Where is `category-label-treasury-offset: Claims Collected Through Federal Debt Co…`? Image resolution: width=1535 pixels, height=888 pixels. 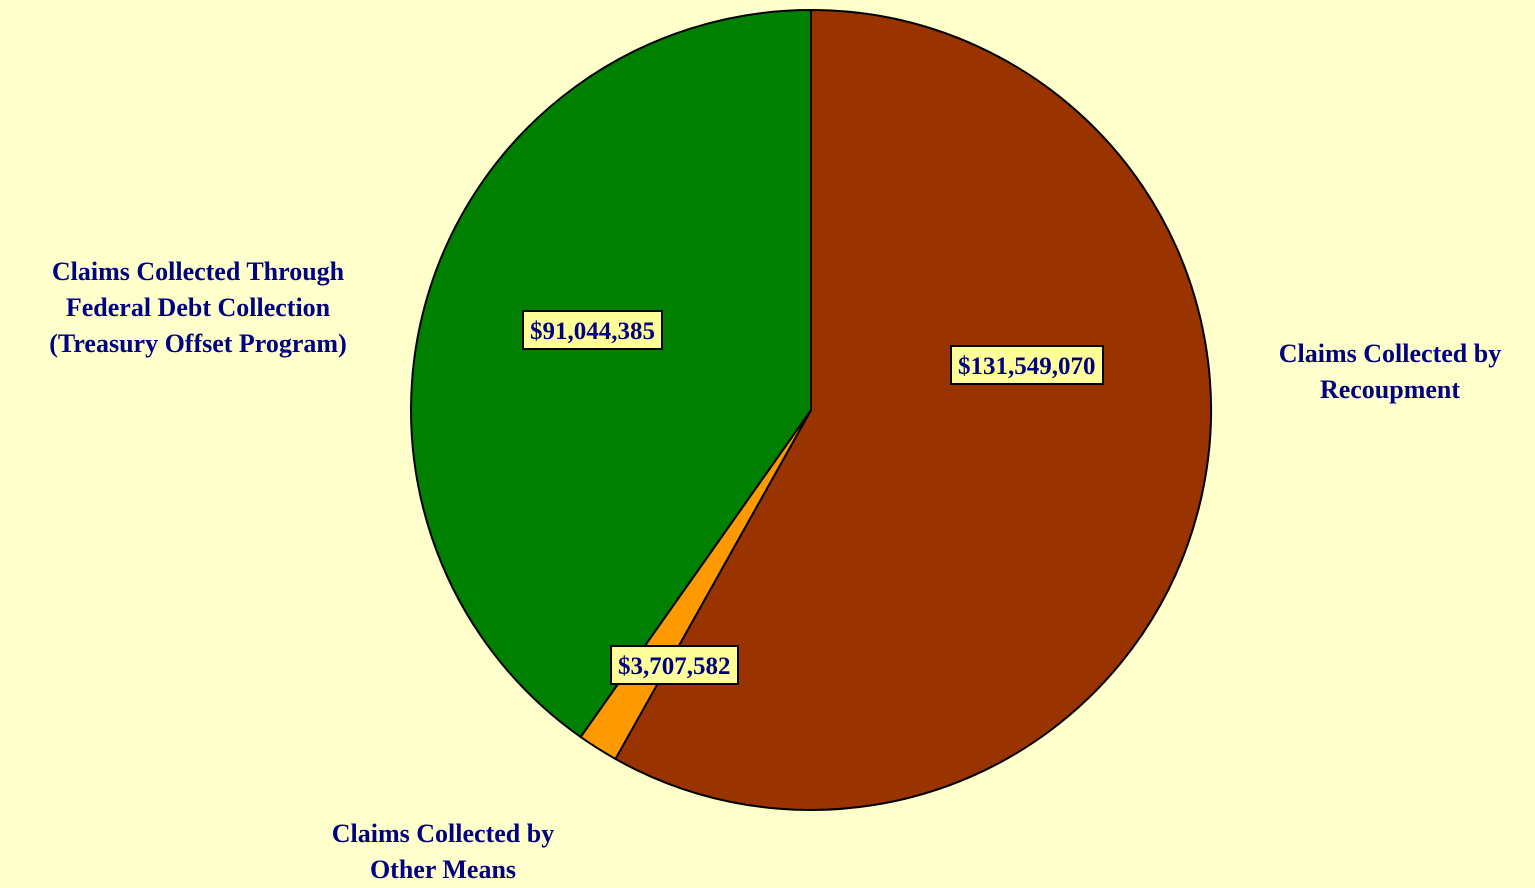 category-label-treasury-offset: Claims Collected Through Federal Debt Co… is located at coordinates (198, 308).